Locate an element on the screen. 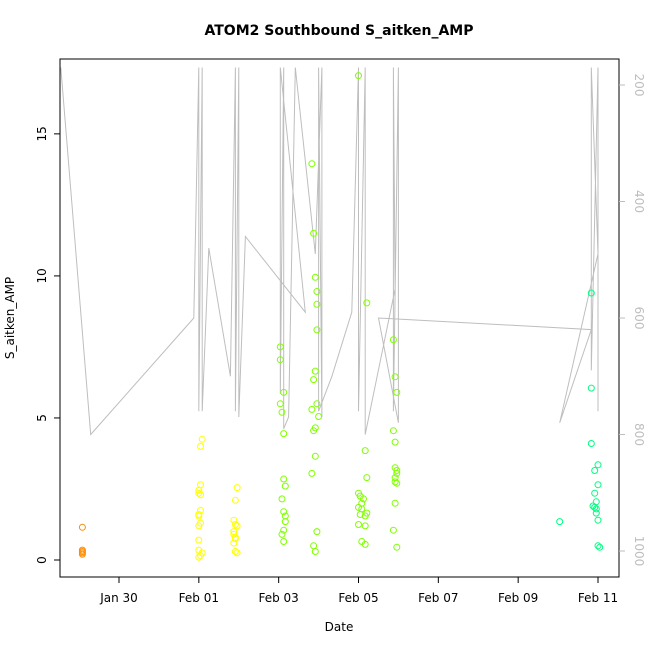  y-tick-label: 10 is located at coordinates (42, 275).